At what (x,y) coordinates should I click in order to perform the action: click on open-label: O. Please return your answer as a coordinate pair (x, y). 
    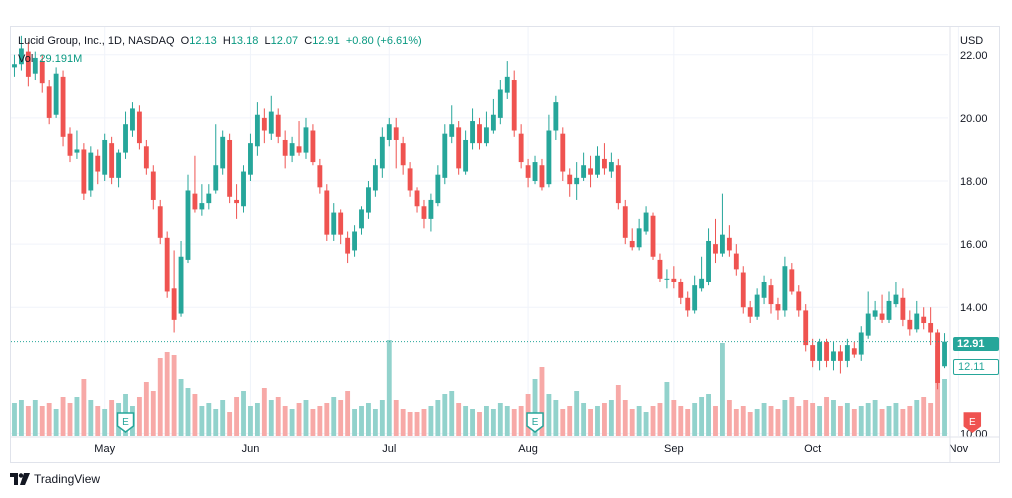
    Looking at the image, I should click on (185, 41).